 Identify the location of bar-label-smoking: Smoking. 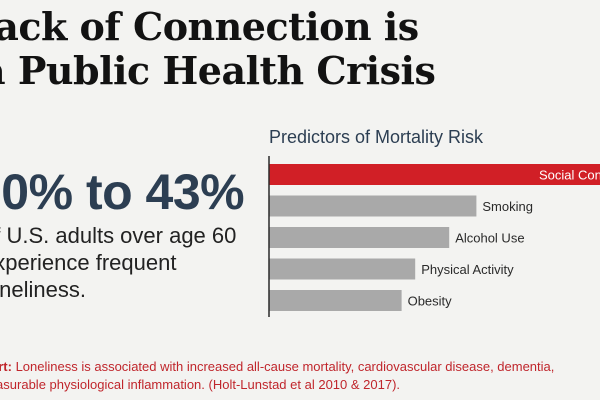
(507, 206).